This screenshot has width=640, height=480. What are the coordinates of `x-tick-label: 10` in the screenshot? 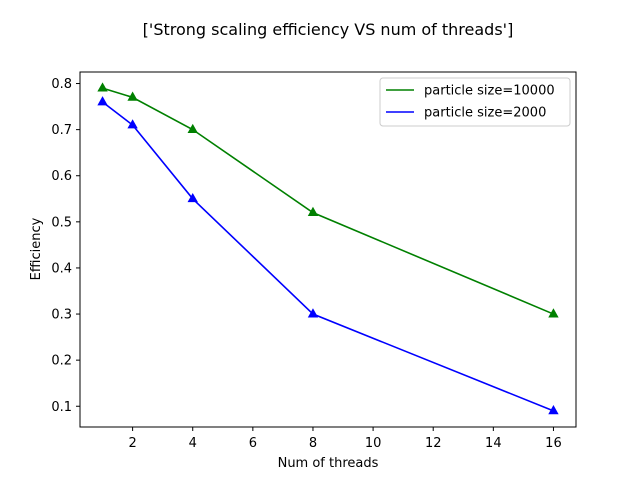 It's located at (373, 443).